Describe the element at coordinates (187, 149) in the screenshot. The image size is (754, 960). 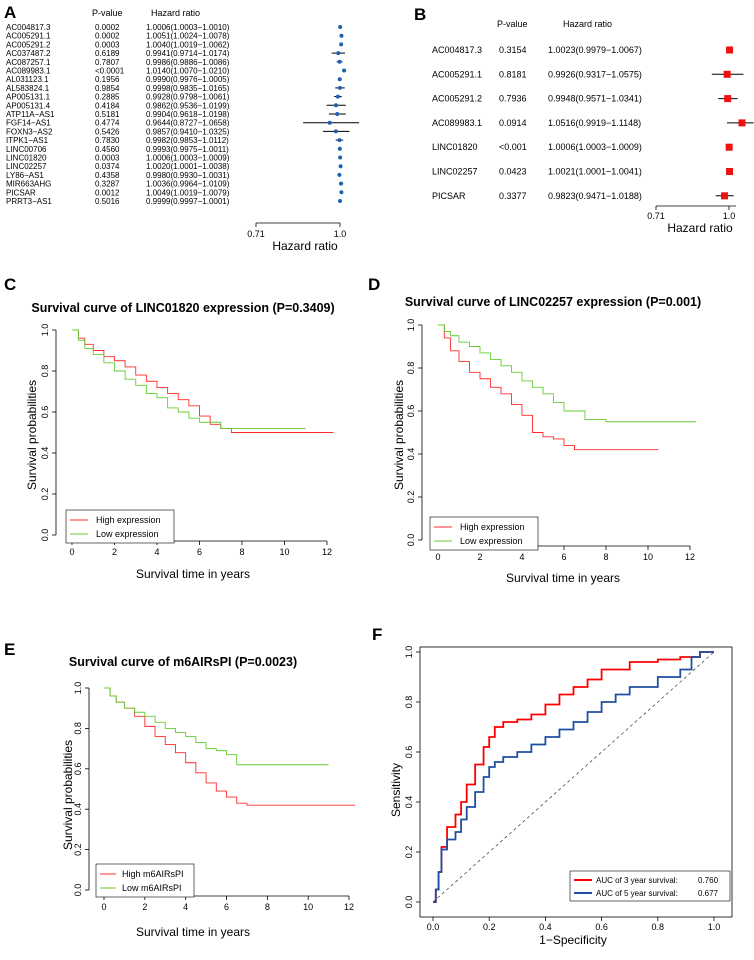
I see `forest-0-row-hr: 0.9993(0.9975−1.0011)` at that location.